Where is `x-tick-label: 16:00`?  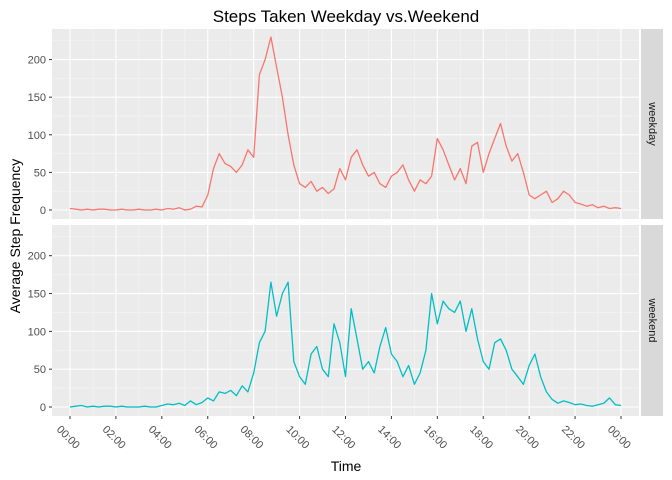 x-tick-label: 16:00 is located at coordinates (435, 438).